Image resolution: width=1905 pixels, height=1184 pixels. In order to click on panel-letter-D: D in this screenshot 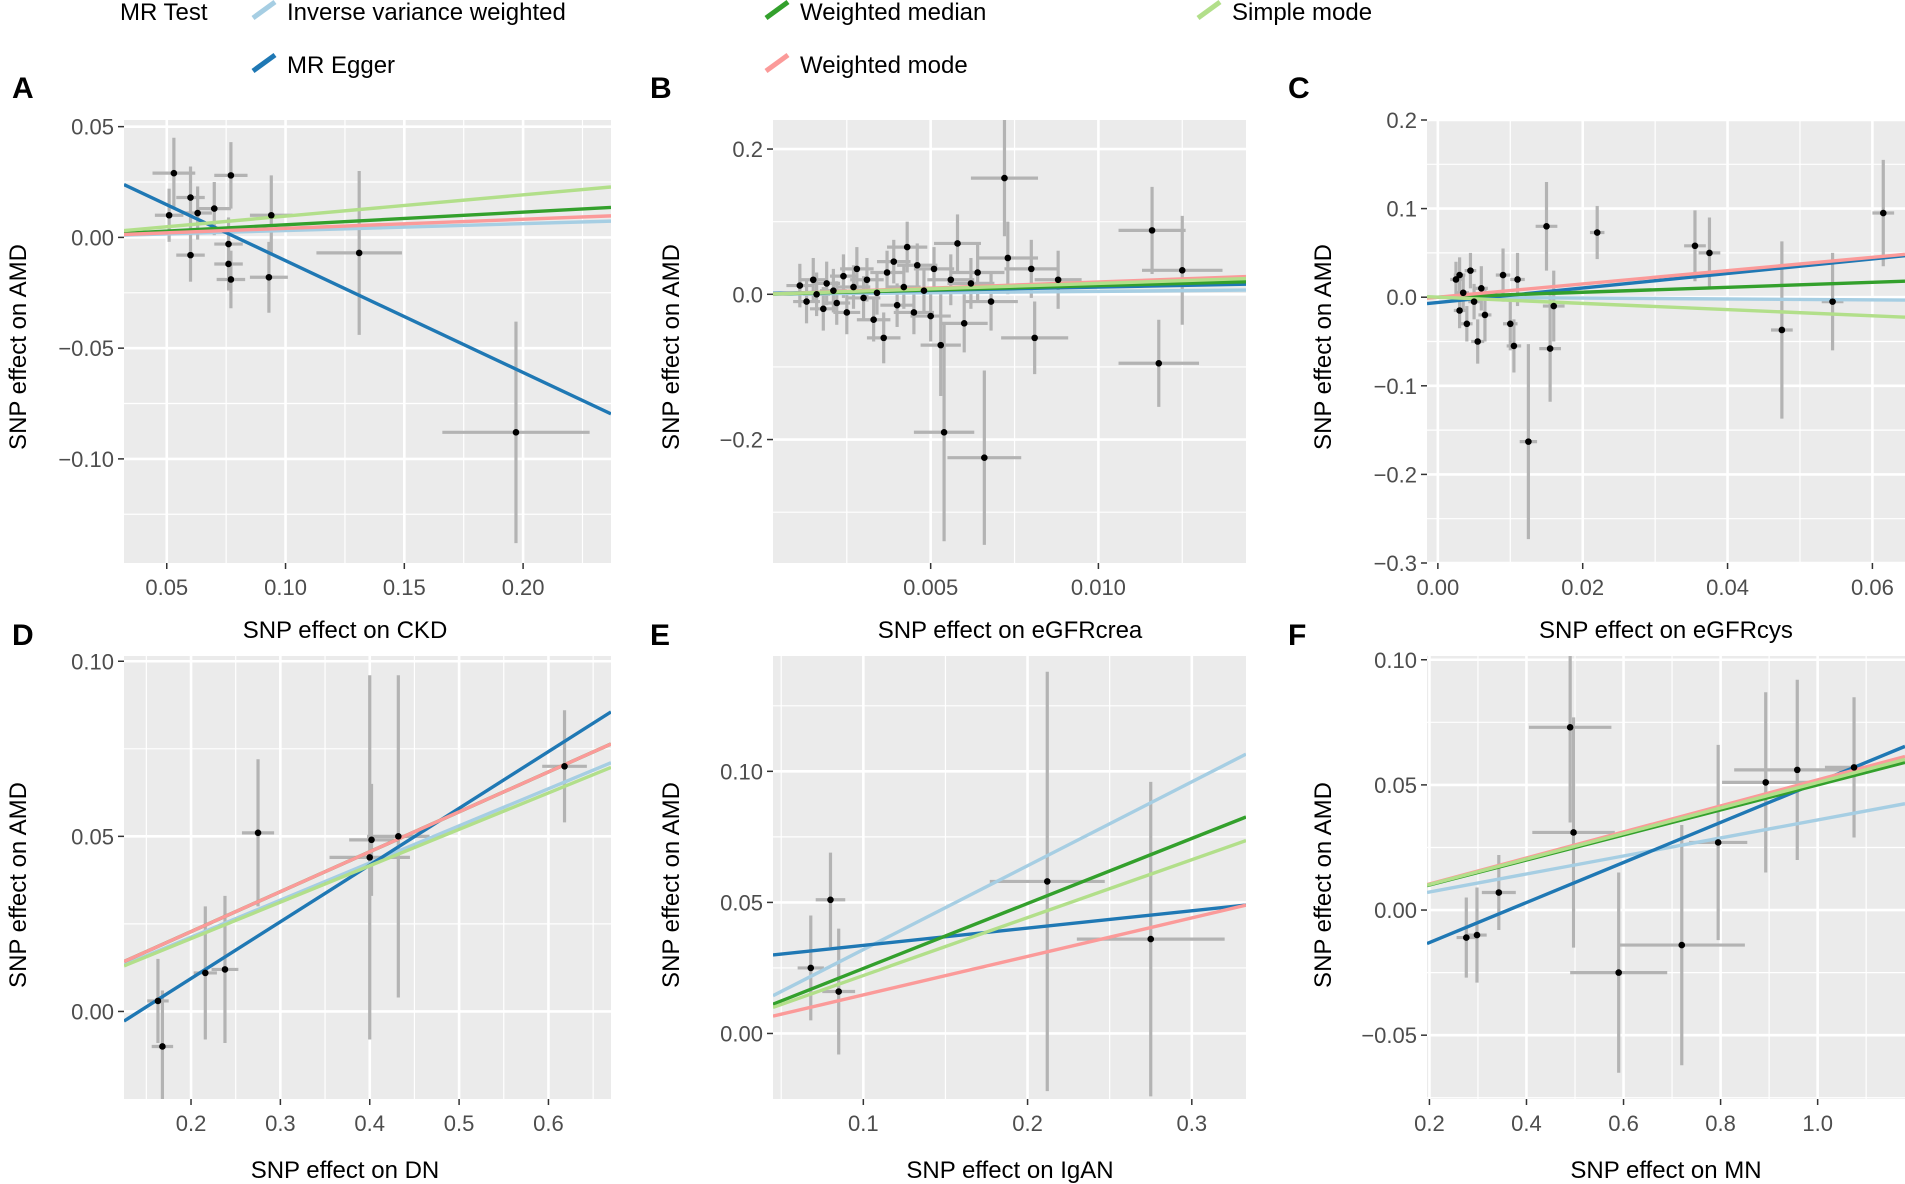, I will do `click(23, 635)`.